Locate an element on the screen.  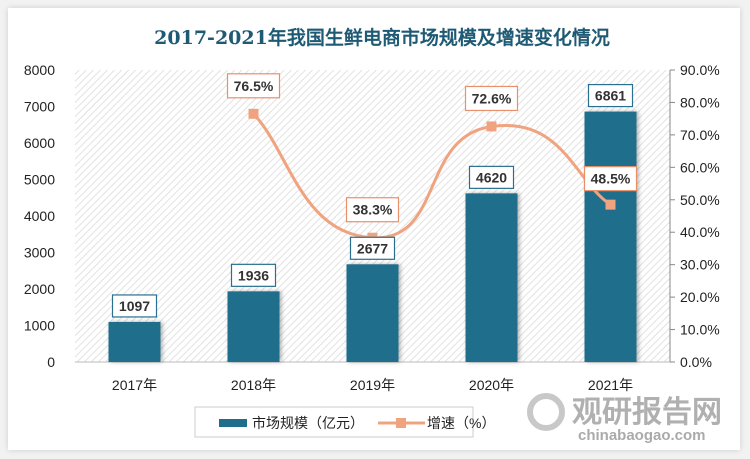
x-tick-label: 2018年 is located at coordinates (253, 385).